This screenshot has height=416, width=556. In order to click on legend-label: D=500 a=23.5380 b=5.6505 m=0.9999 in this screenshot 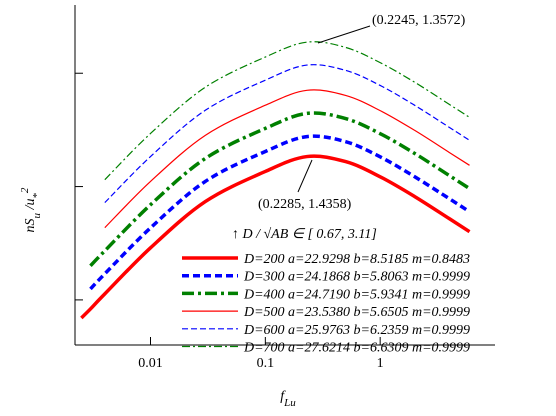, I will do `click(356, 312)`.